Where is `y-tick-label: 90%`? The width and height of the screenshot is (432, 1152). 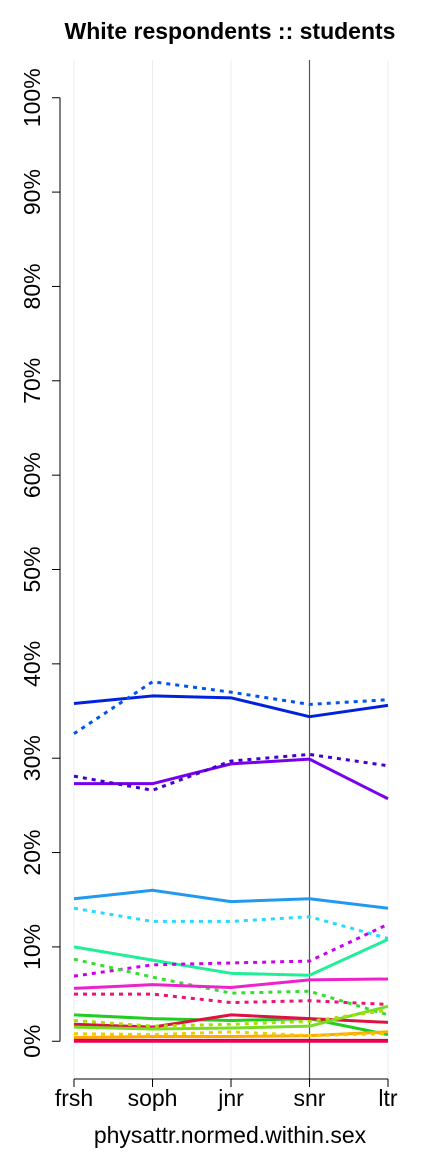
y-tick-label: 90% is located at coordinates (32, 192).